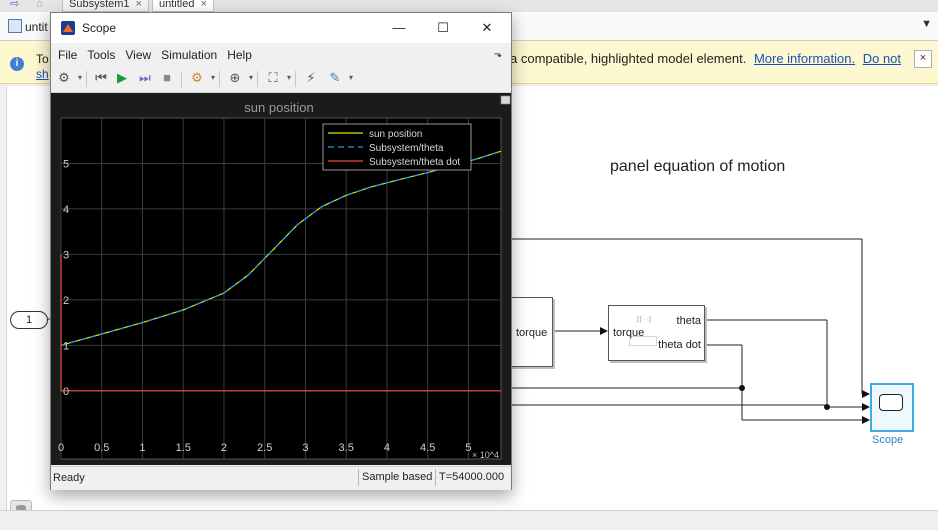 This screenshot has width=938, height=530. Describe the element at coordinates (888, 440) in the screenshot. I see `scope-block-label: Scope` at that location.